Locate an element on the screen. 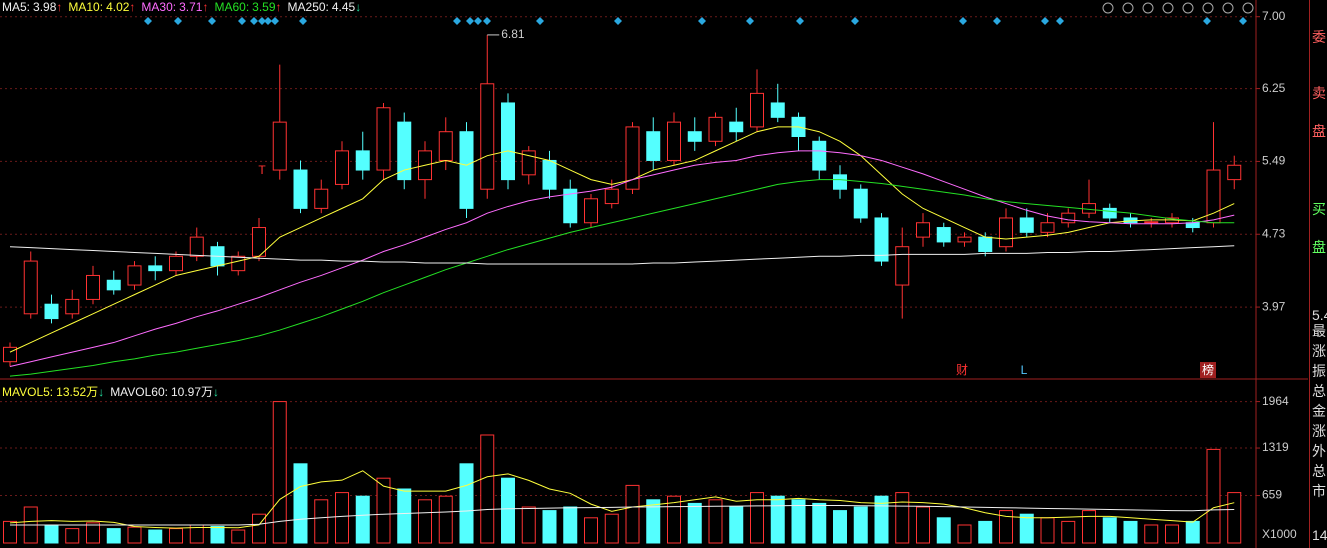 This screenshot has width=1327, height=548. legend-item: MAVOL60: 10.97万↓ is located at coordinates (164, 392).